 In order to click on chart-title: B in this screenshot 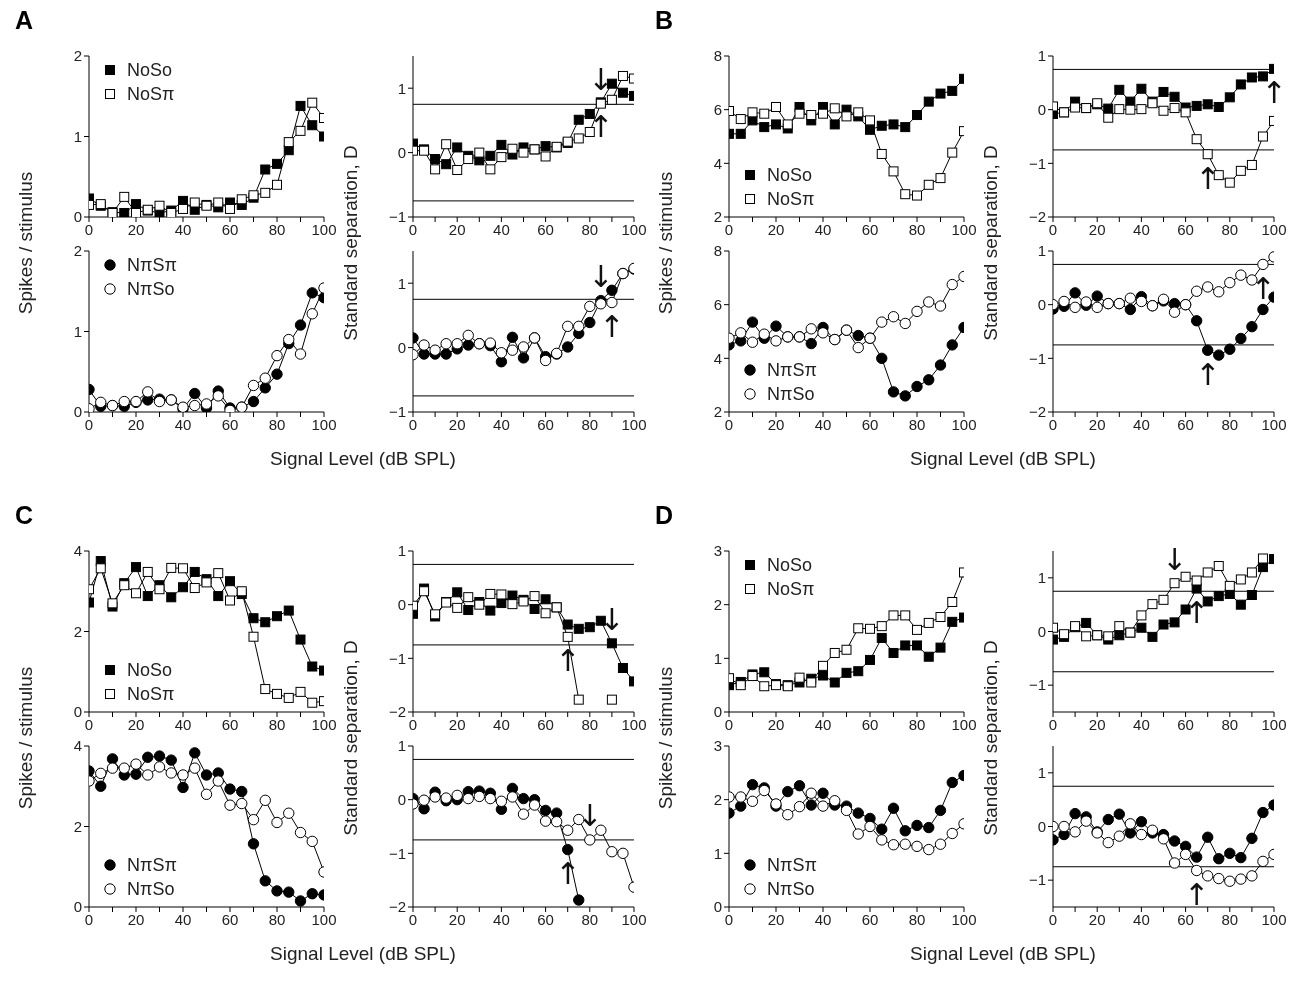, I will do `click(664, 20)`.